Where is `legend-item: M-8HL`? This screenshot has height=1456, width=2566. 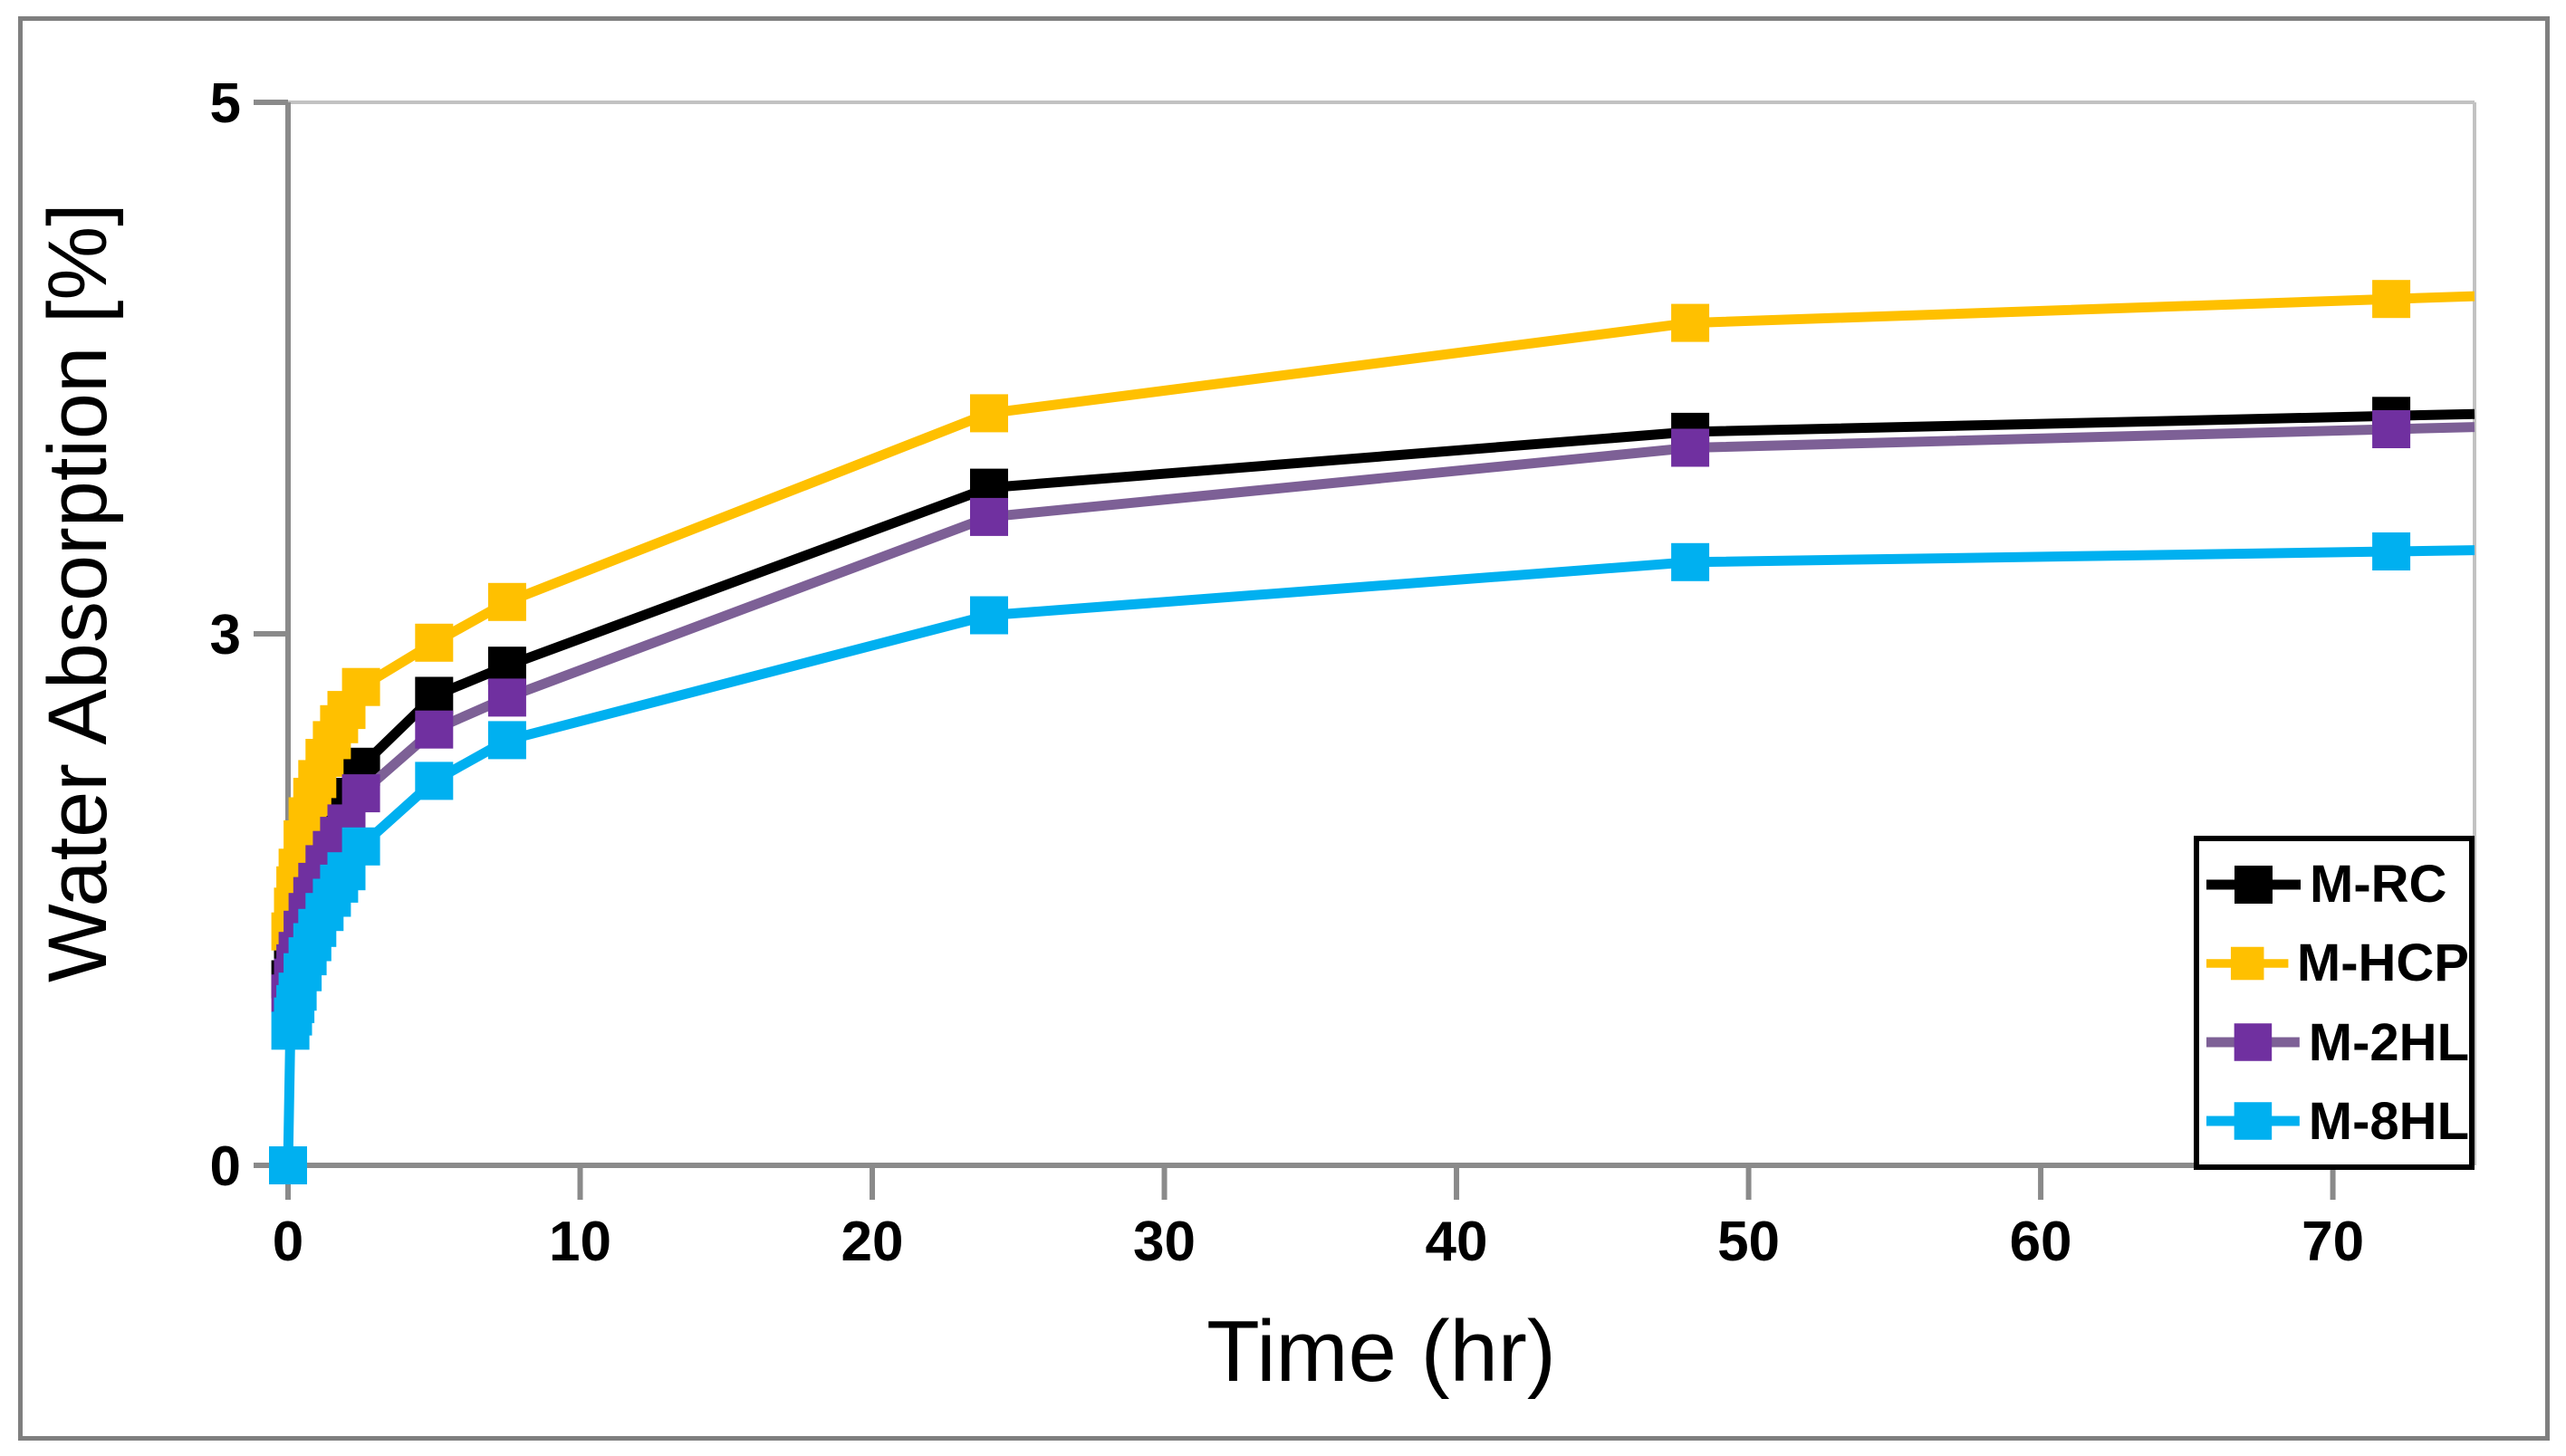
legend-item: M-8HL is located at coordinates (2337, 1121).